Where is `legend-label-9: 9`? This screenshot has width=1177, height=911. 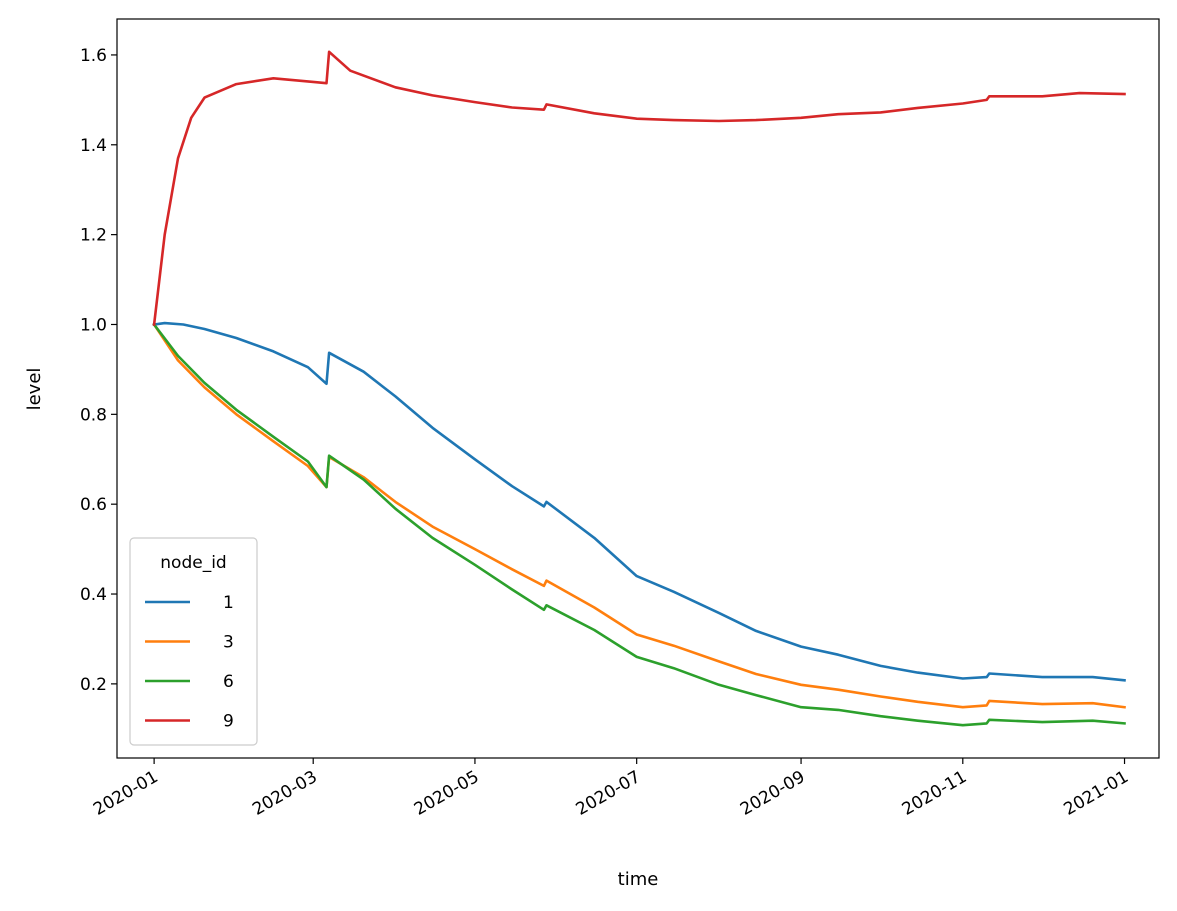 legend-label-9: 9 is located at coordinates (228, 722).